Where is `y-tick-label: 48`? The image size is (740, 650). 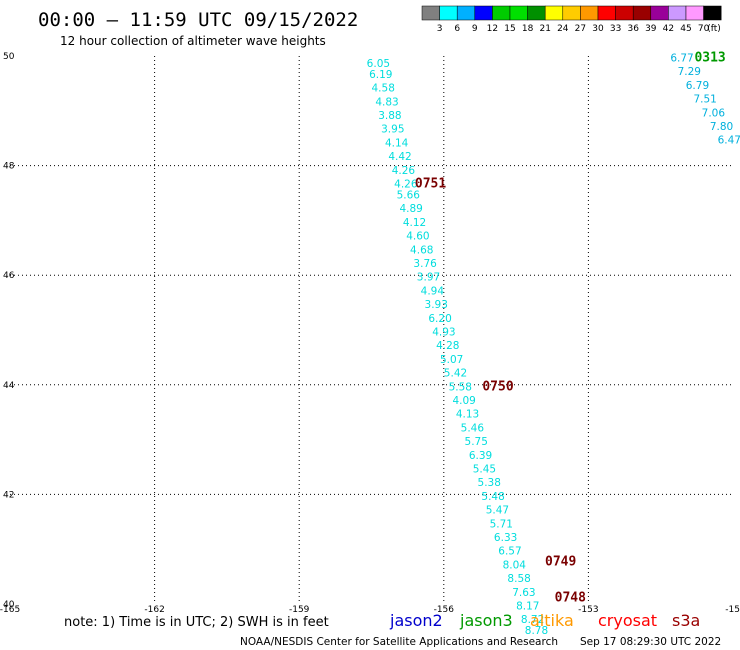 y-tick-label: 48 is located at coordinates (9, 167).